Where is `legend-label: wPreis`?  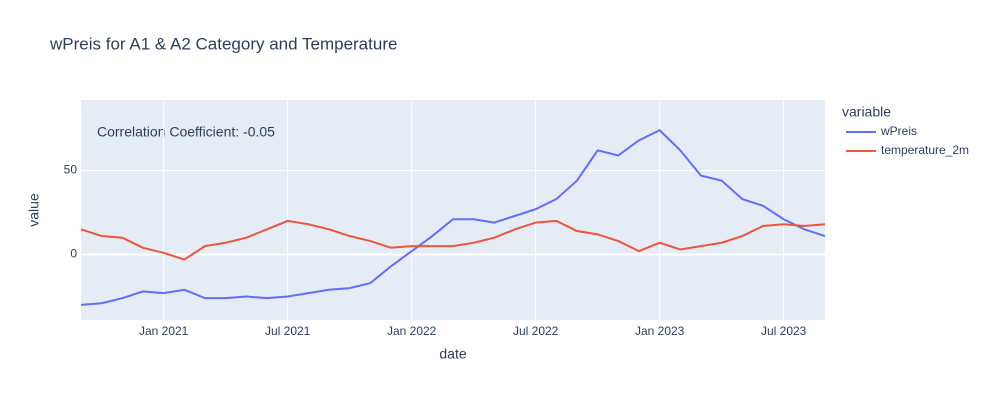 legend-label: wPreis is located at coordinates (898, 131).